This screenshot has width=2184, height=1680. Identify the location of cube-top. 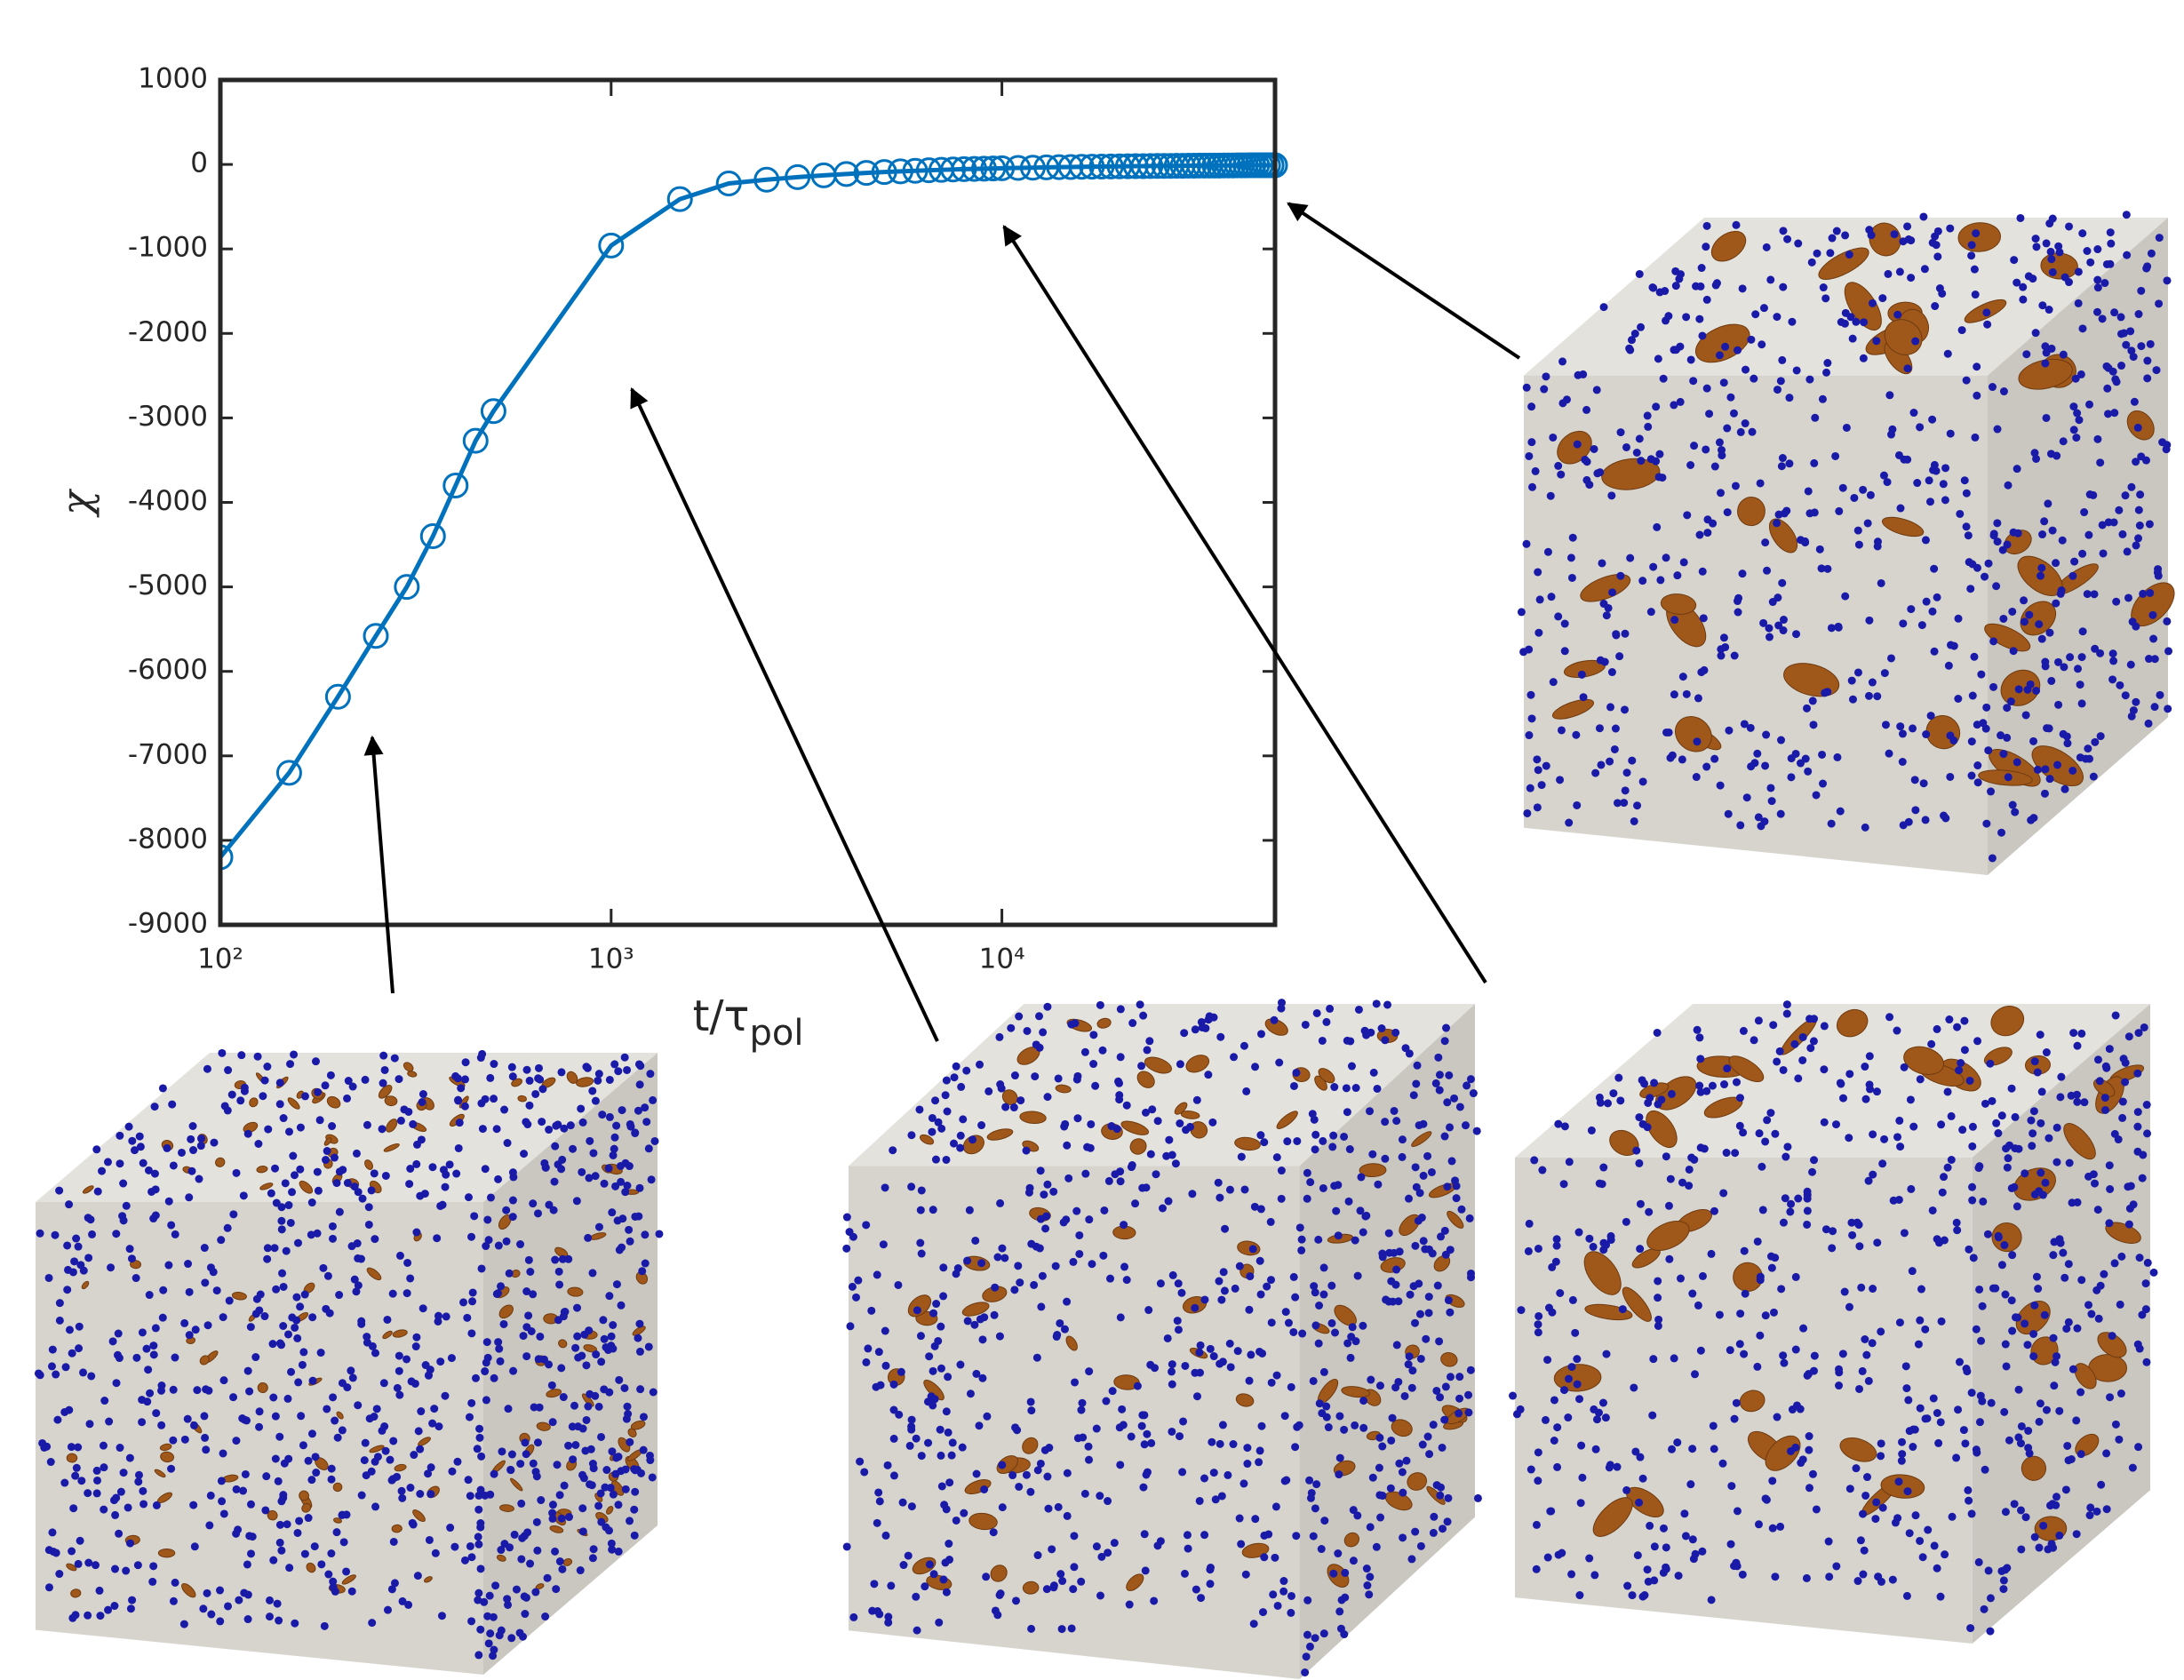
(1833, 1081).